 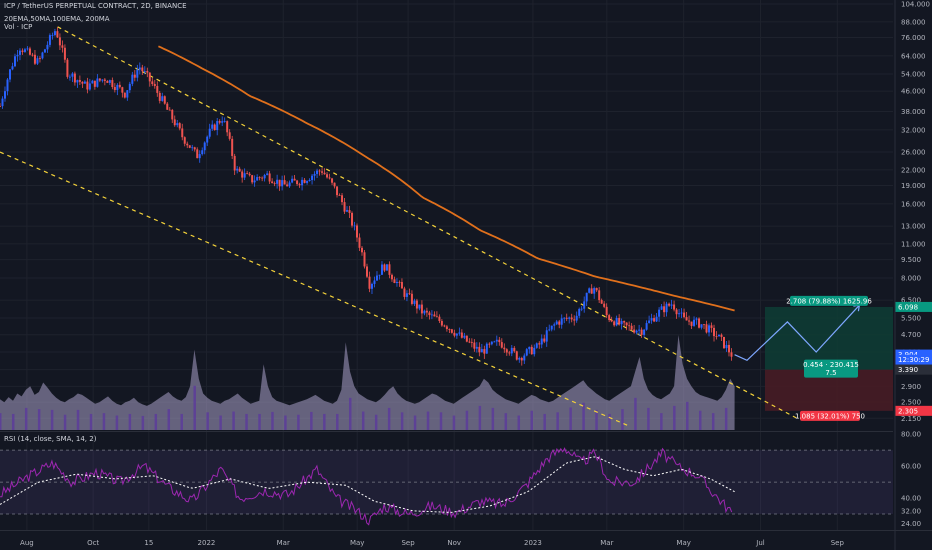 I want to click on price-marker-label: 6.098, so click(x=908, y=307).